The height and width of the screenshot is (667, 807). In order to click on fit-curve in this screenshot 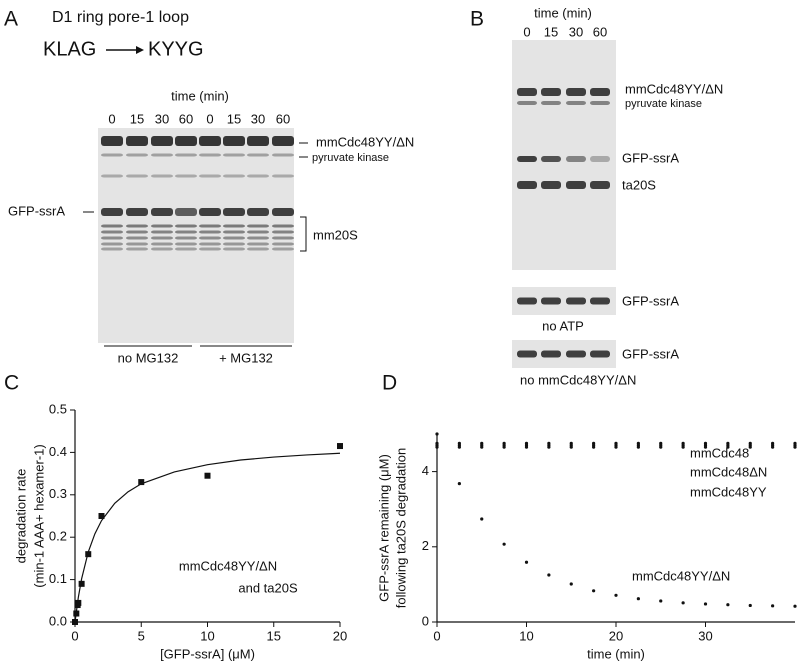, I will do `click(207, 537)`.